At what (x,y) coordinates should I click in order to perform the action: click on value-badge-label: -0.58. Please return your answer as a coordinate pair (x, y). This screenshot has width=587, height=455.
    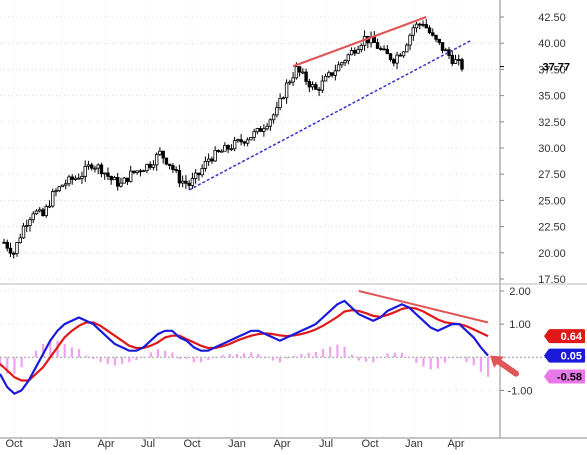
    Looking at the image, I should click on (569, 378).